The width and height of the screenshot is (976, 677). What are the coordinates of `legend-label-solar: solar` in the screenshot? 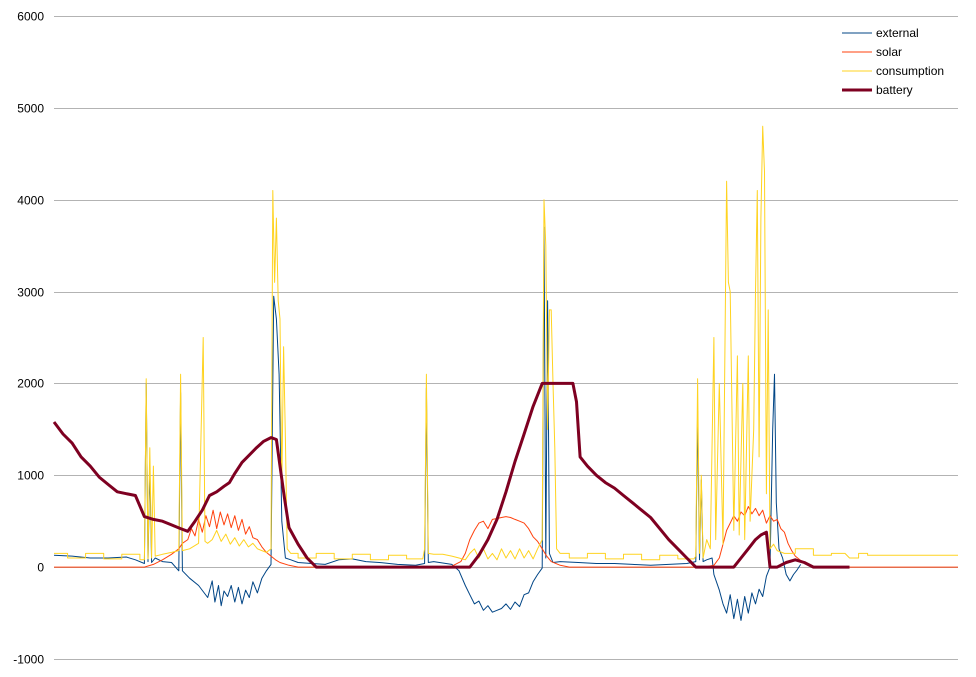 It's located at (889, 52).